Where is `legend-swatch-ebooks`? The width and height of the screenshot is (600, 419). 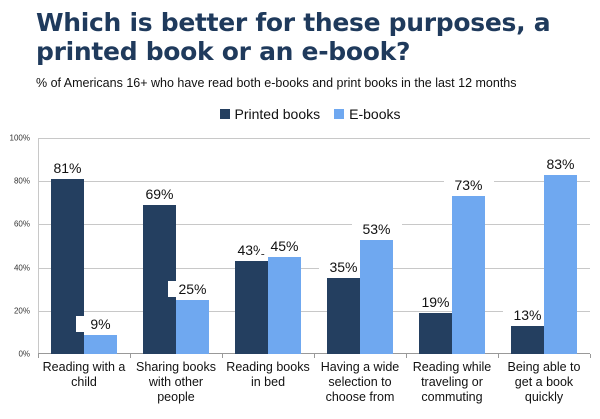
legend-swatch-ebooks is located at coordinates (339, 114).